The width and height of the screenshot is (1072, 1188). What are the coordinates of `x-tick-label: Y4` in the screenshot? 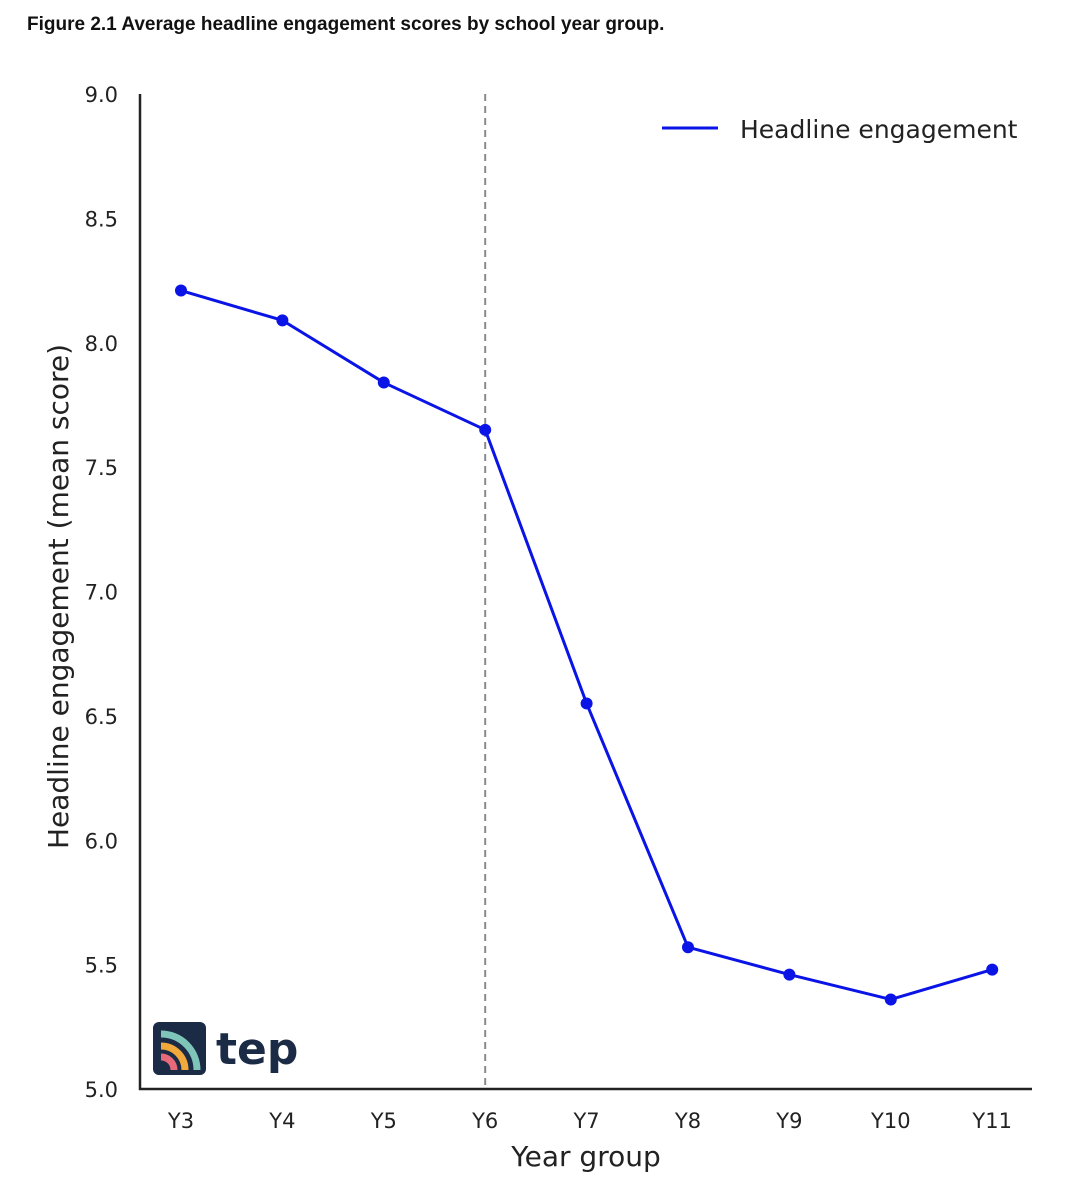 It's located at (281, 1121).